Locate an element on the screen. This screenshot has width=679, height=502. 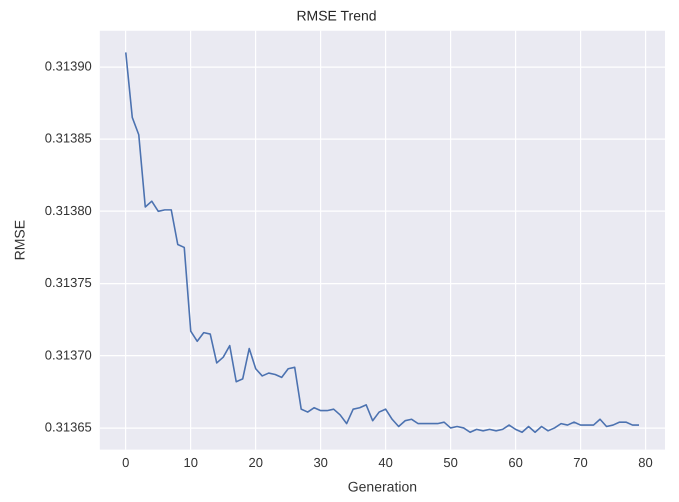
x-tick-label: 20 is located at coordinates (255, 462).